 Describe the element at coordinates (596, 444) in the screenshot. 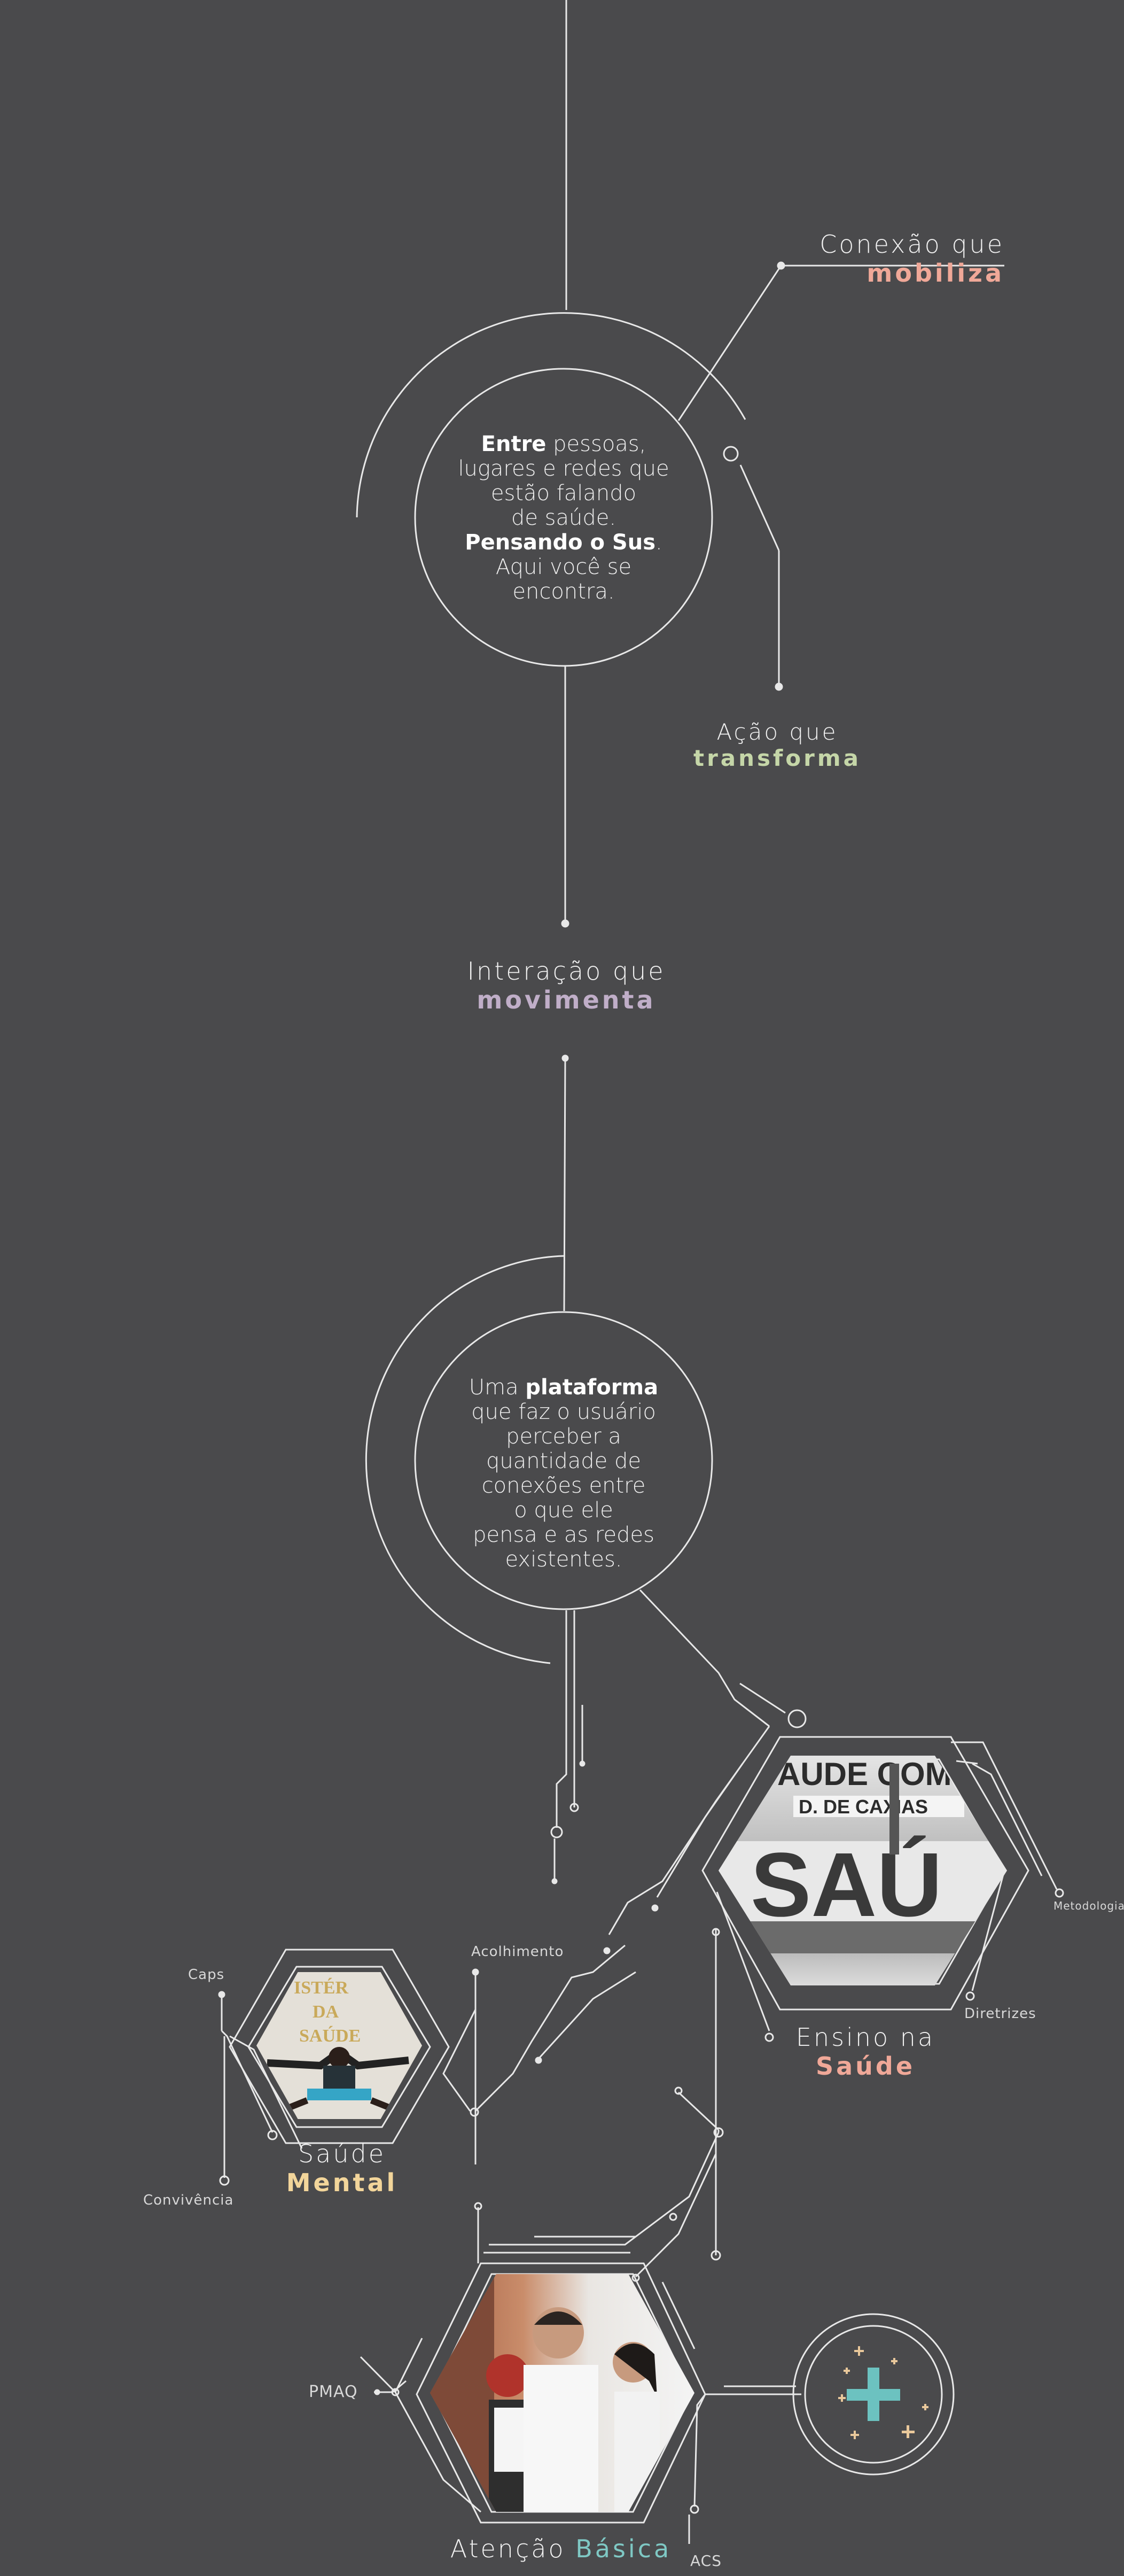

I see `circle1-t1: pessoas,` at that location.